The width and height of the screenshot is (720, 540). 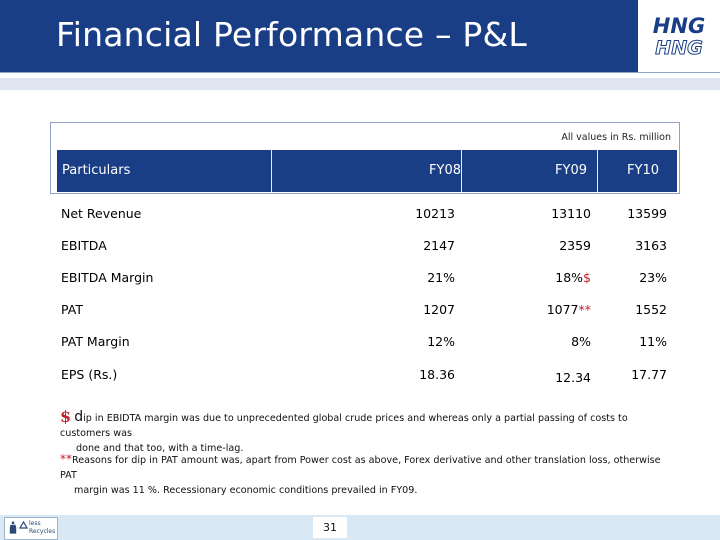 I want to click on footnote-initial: d, so click(x=79, y=417).